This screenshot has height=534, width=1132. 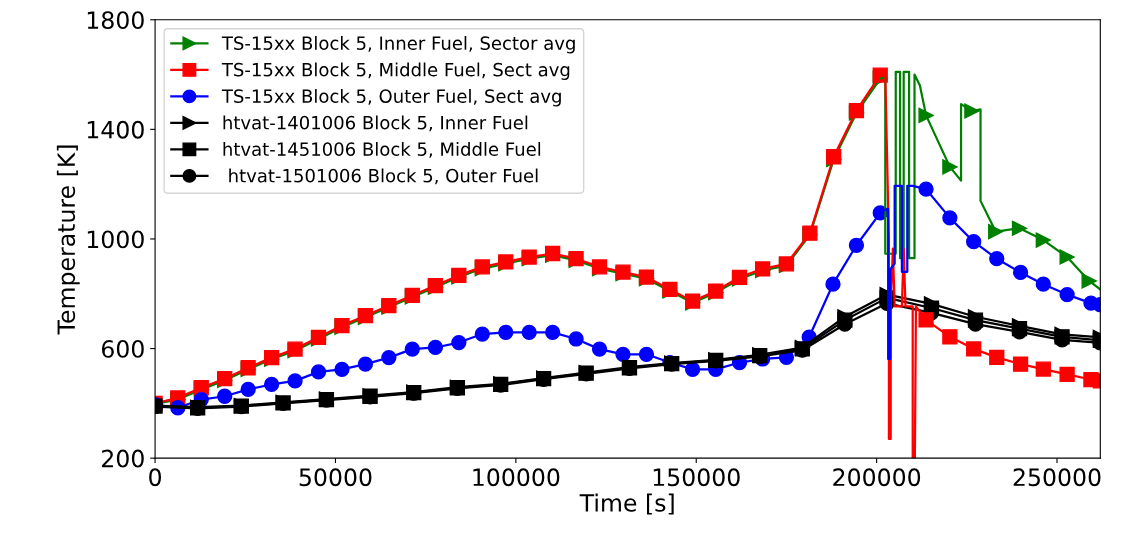 What do you see at coordinates (1057, 477) in the screenshot?
I see `x-tick-label: 250000` at bounding box center [1057, 477].